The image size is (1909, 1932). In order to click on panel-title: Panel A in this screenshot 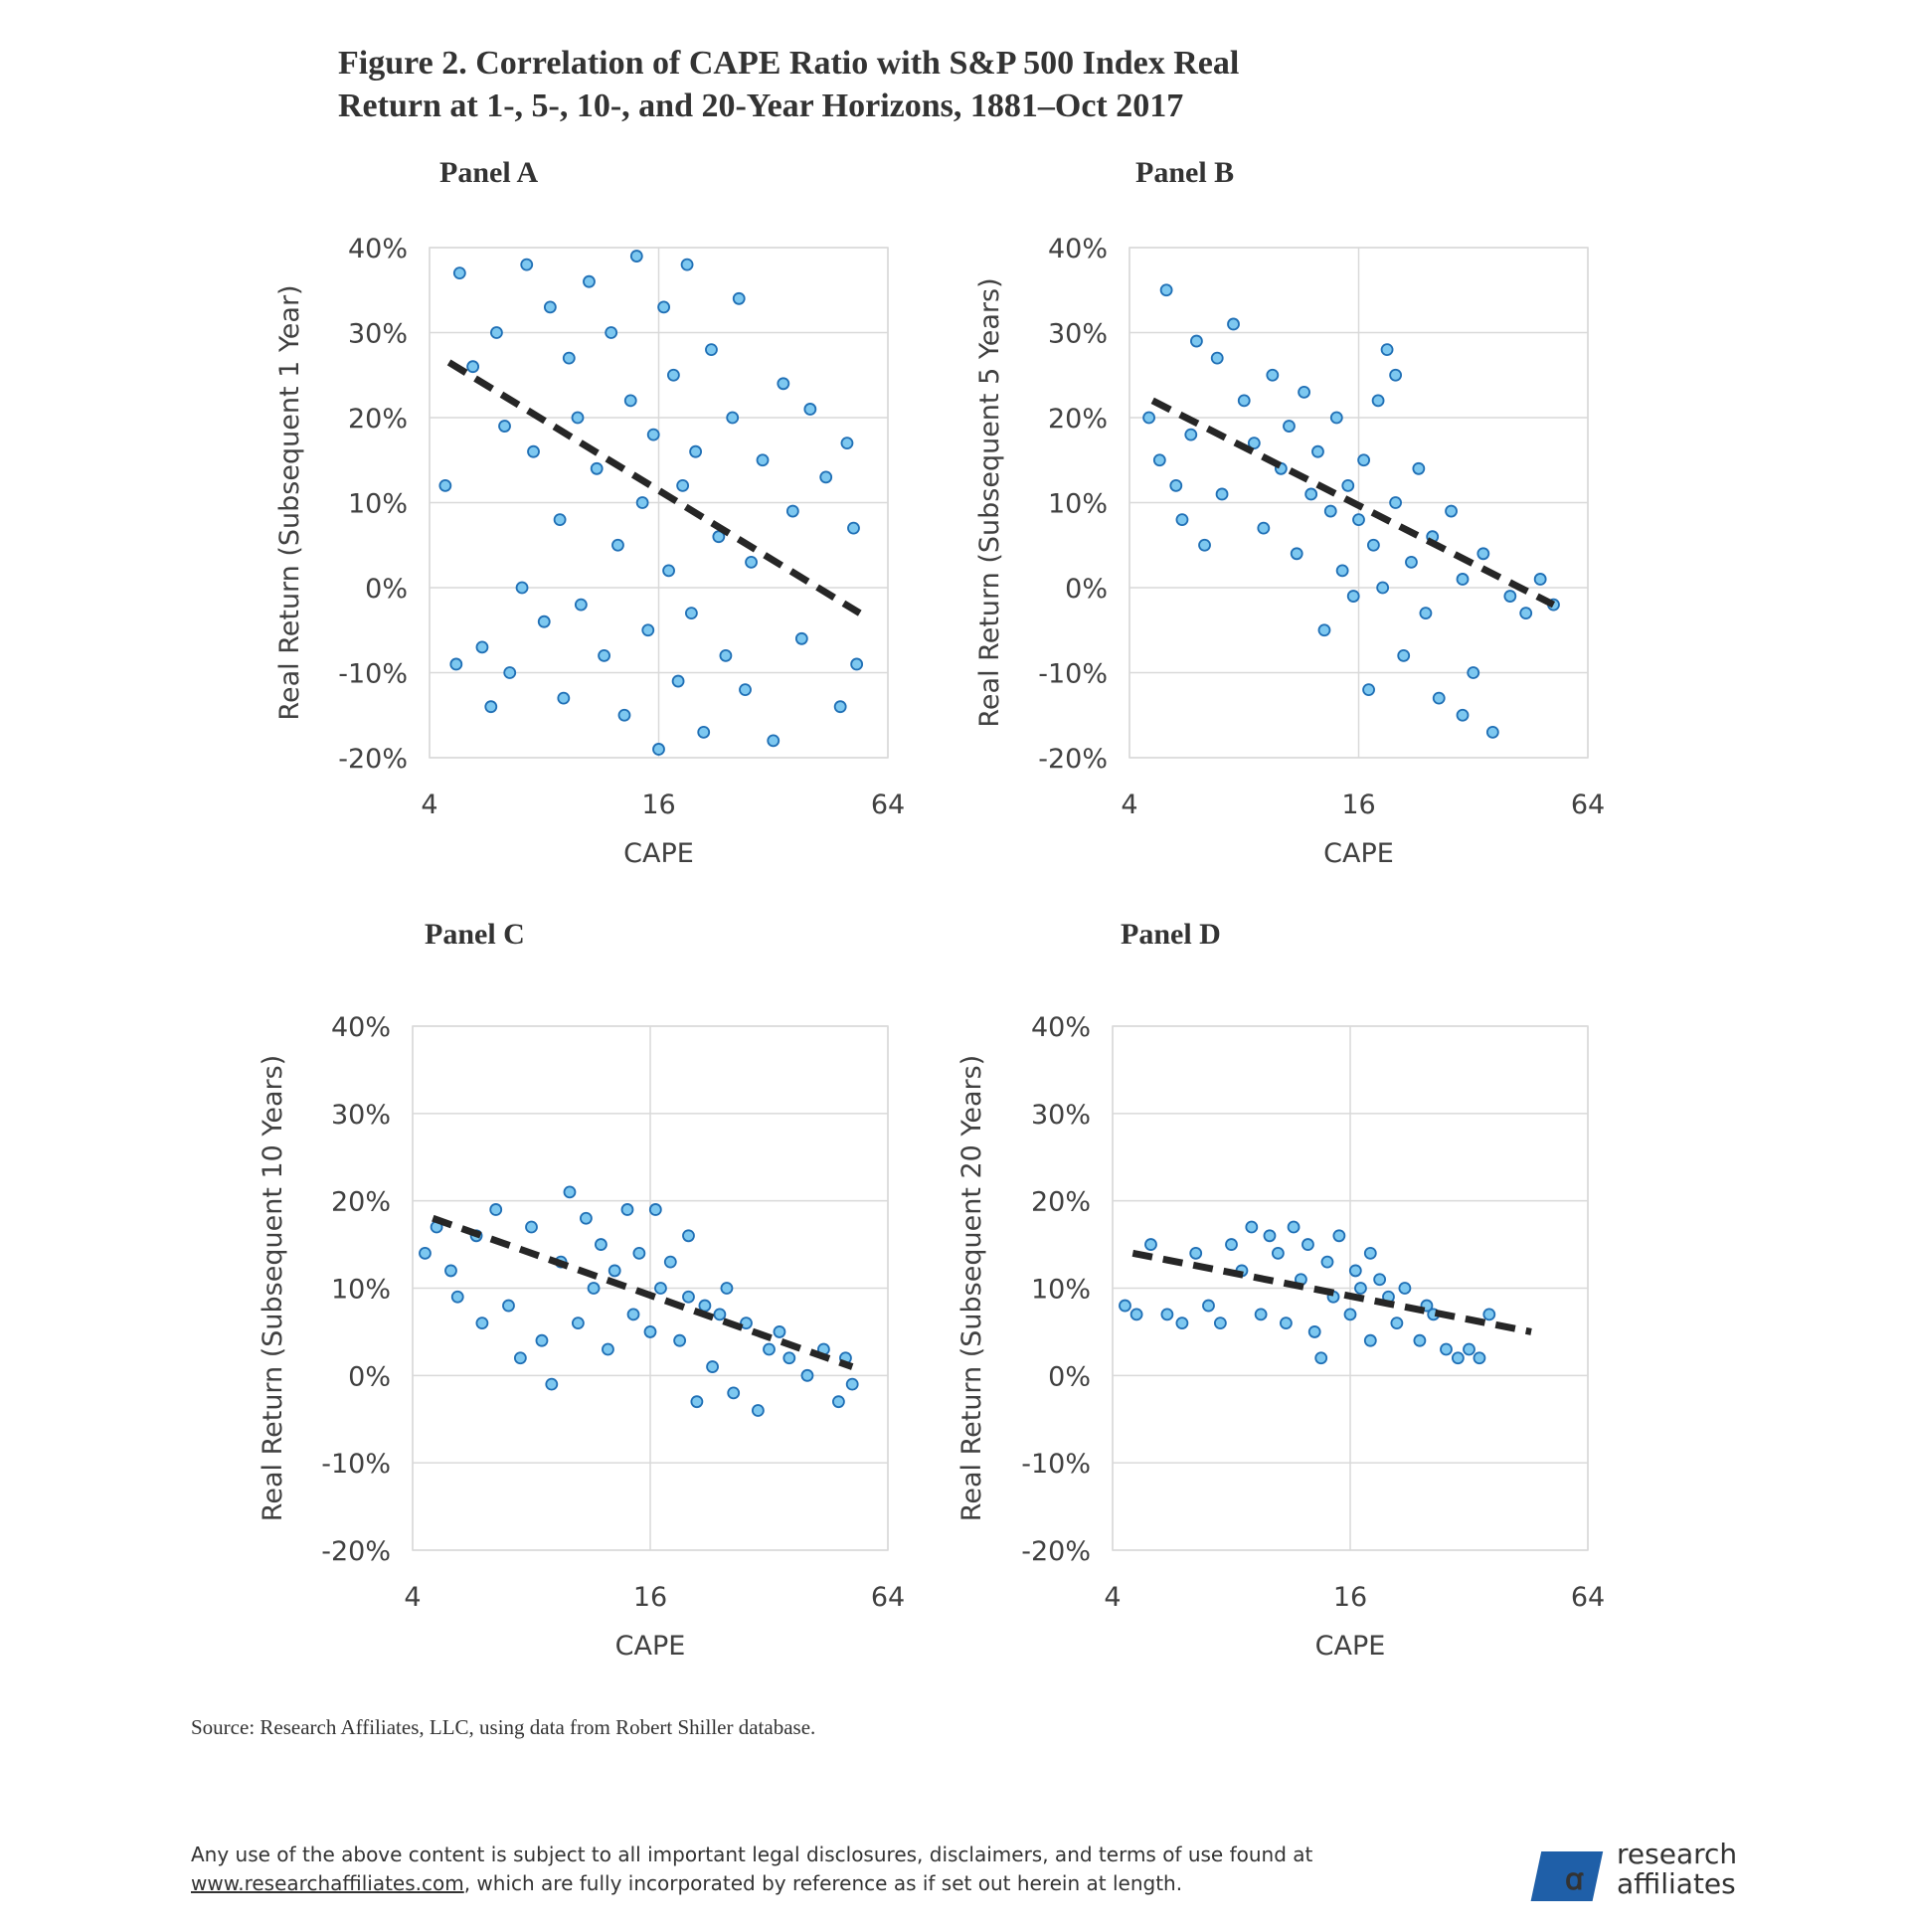, I will do `click(489, 172)`.